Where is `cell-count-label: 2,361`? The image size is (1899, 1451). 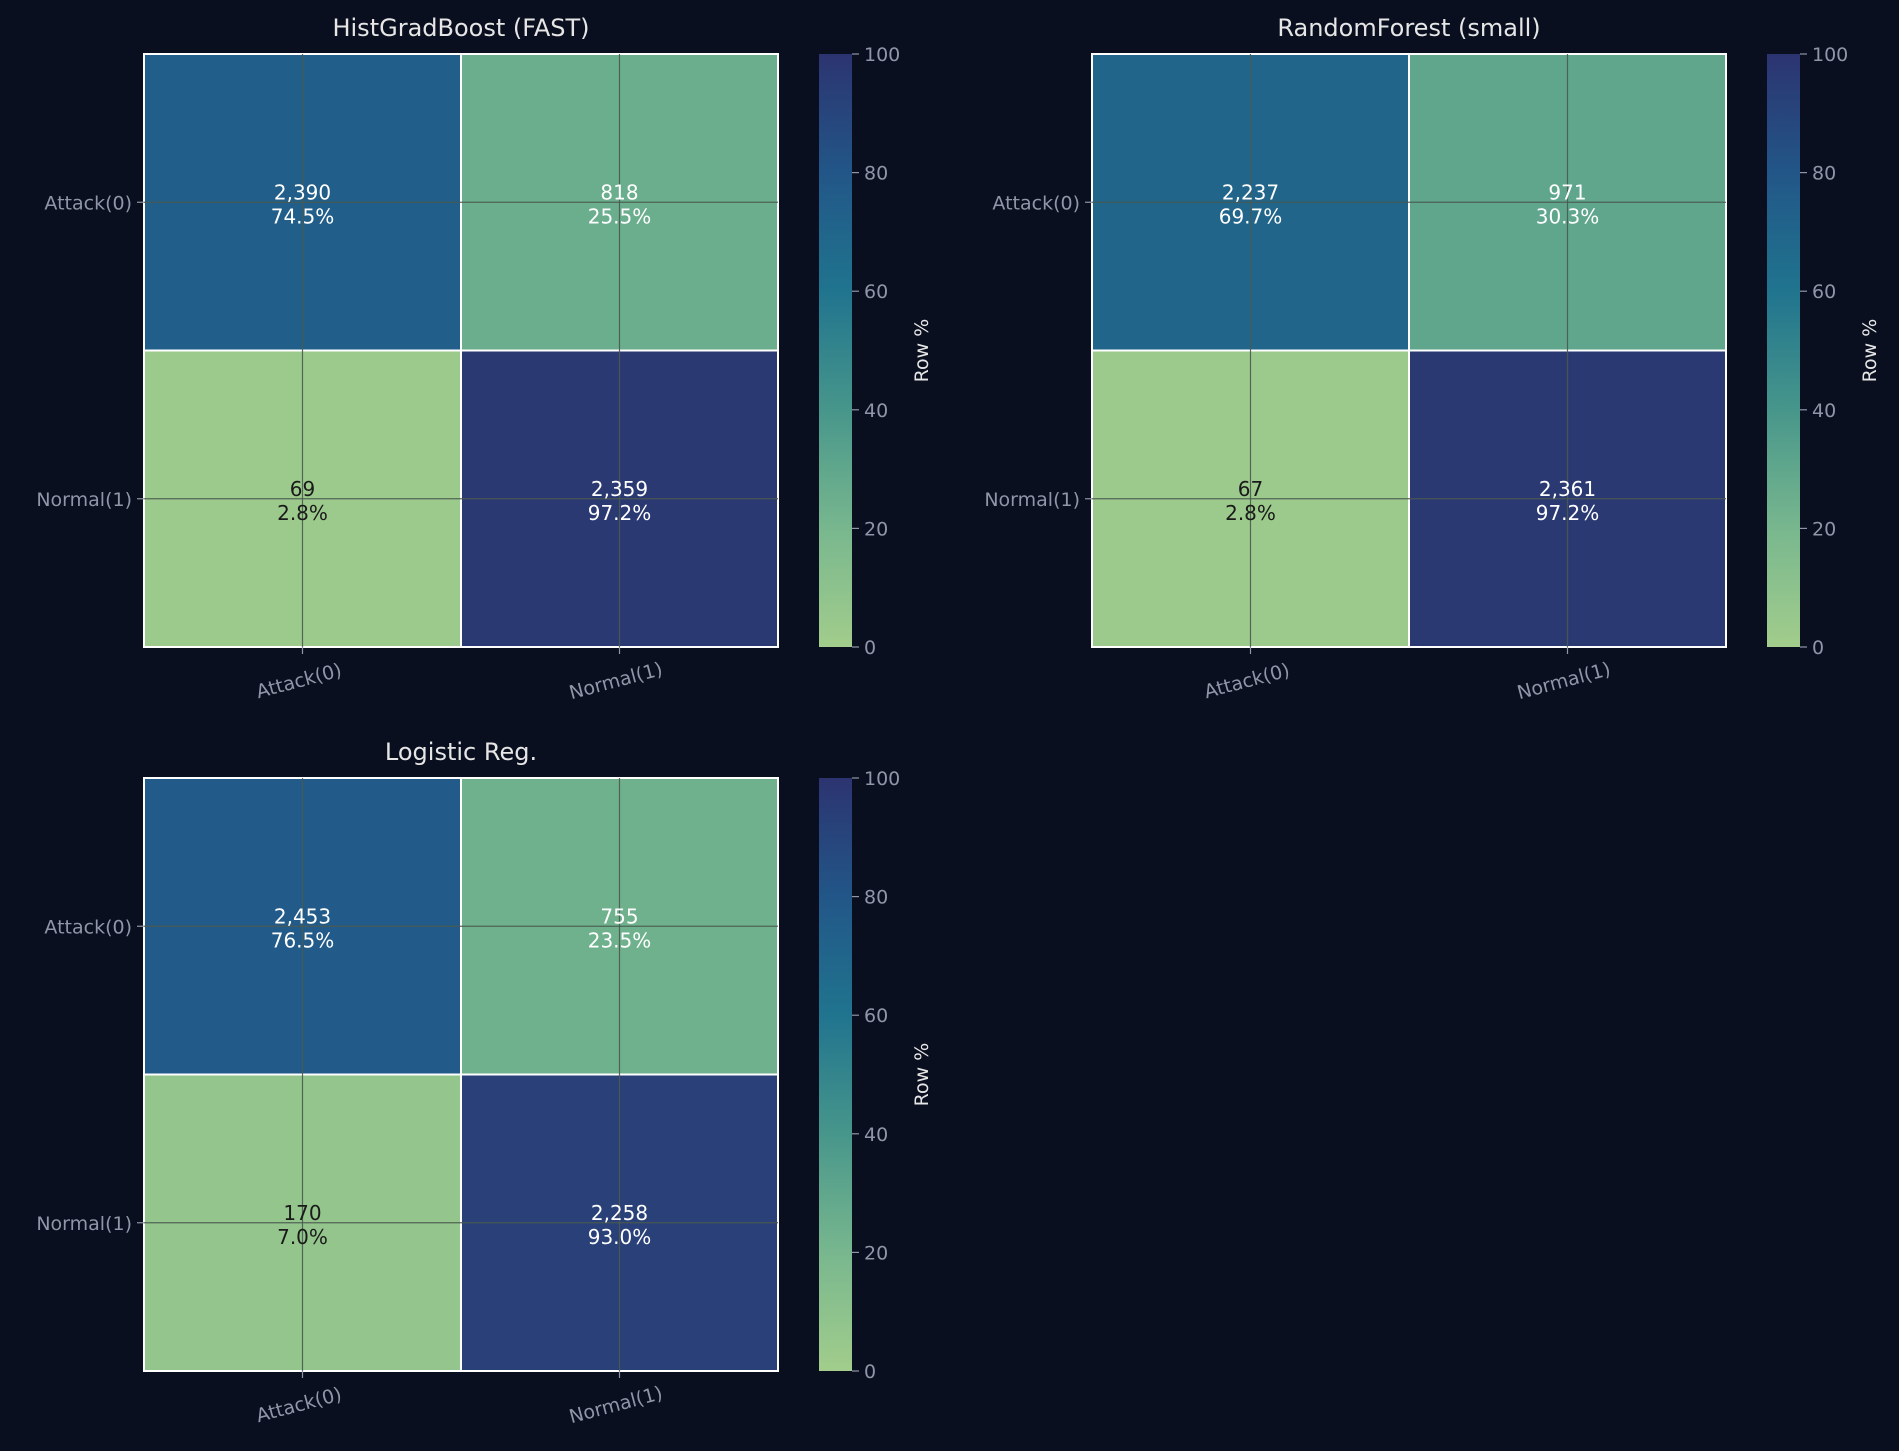 cell-count-label: 2,361 is located at coordinates (1567, 489).